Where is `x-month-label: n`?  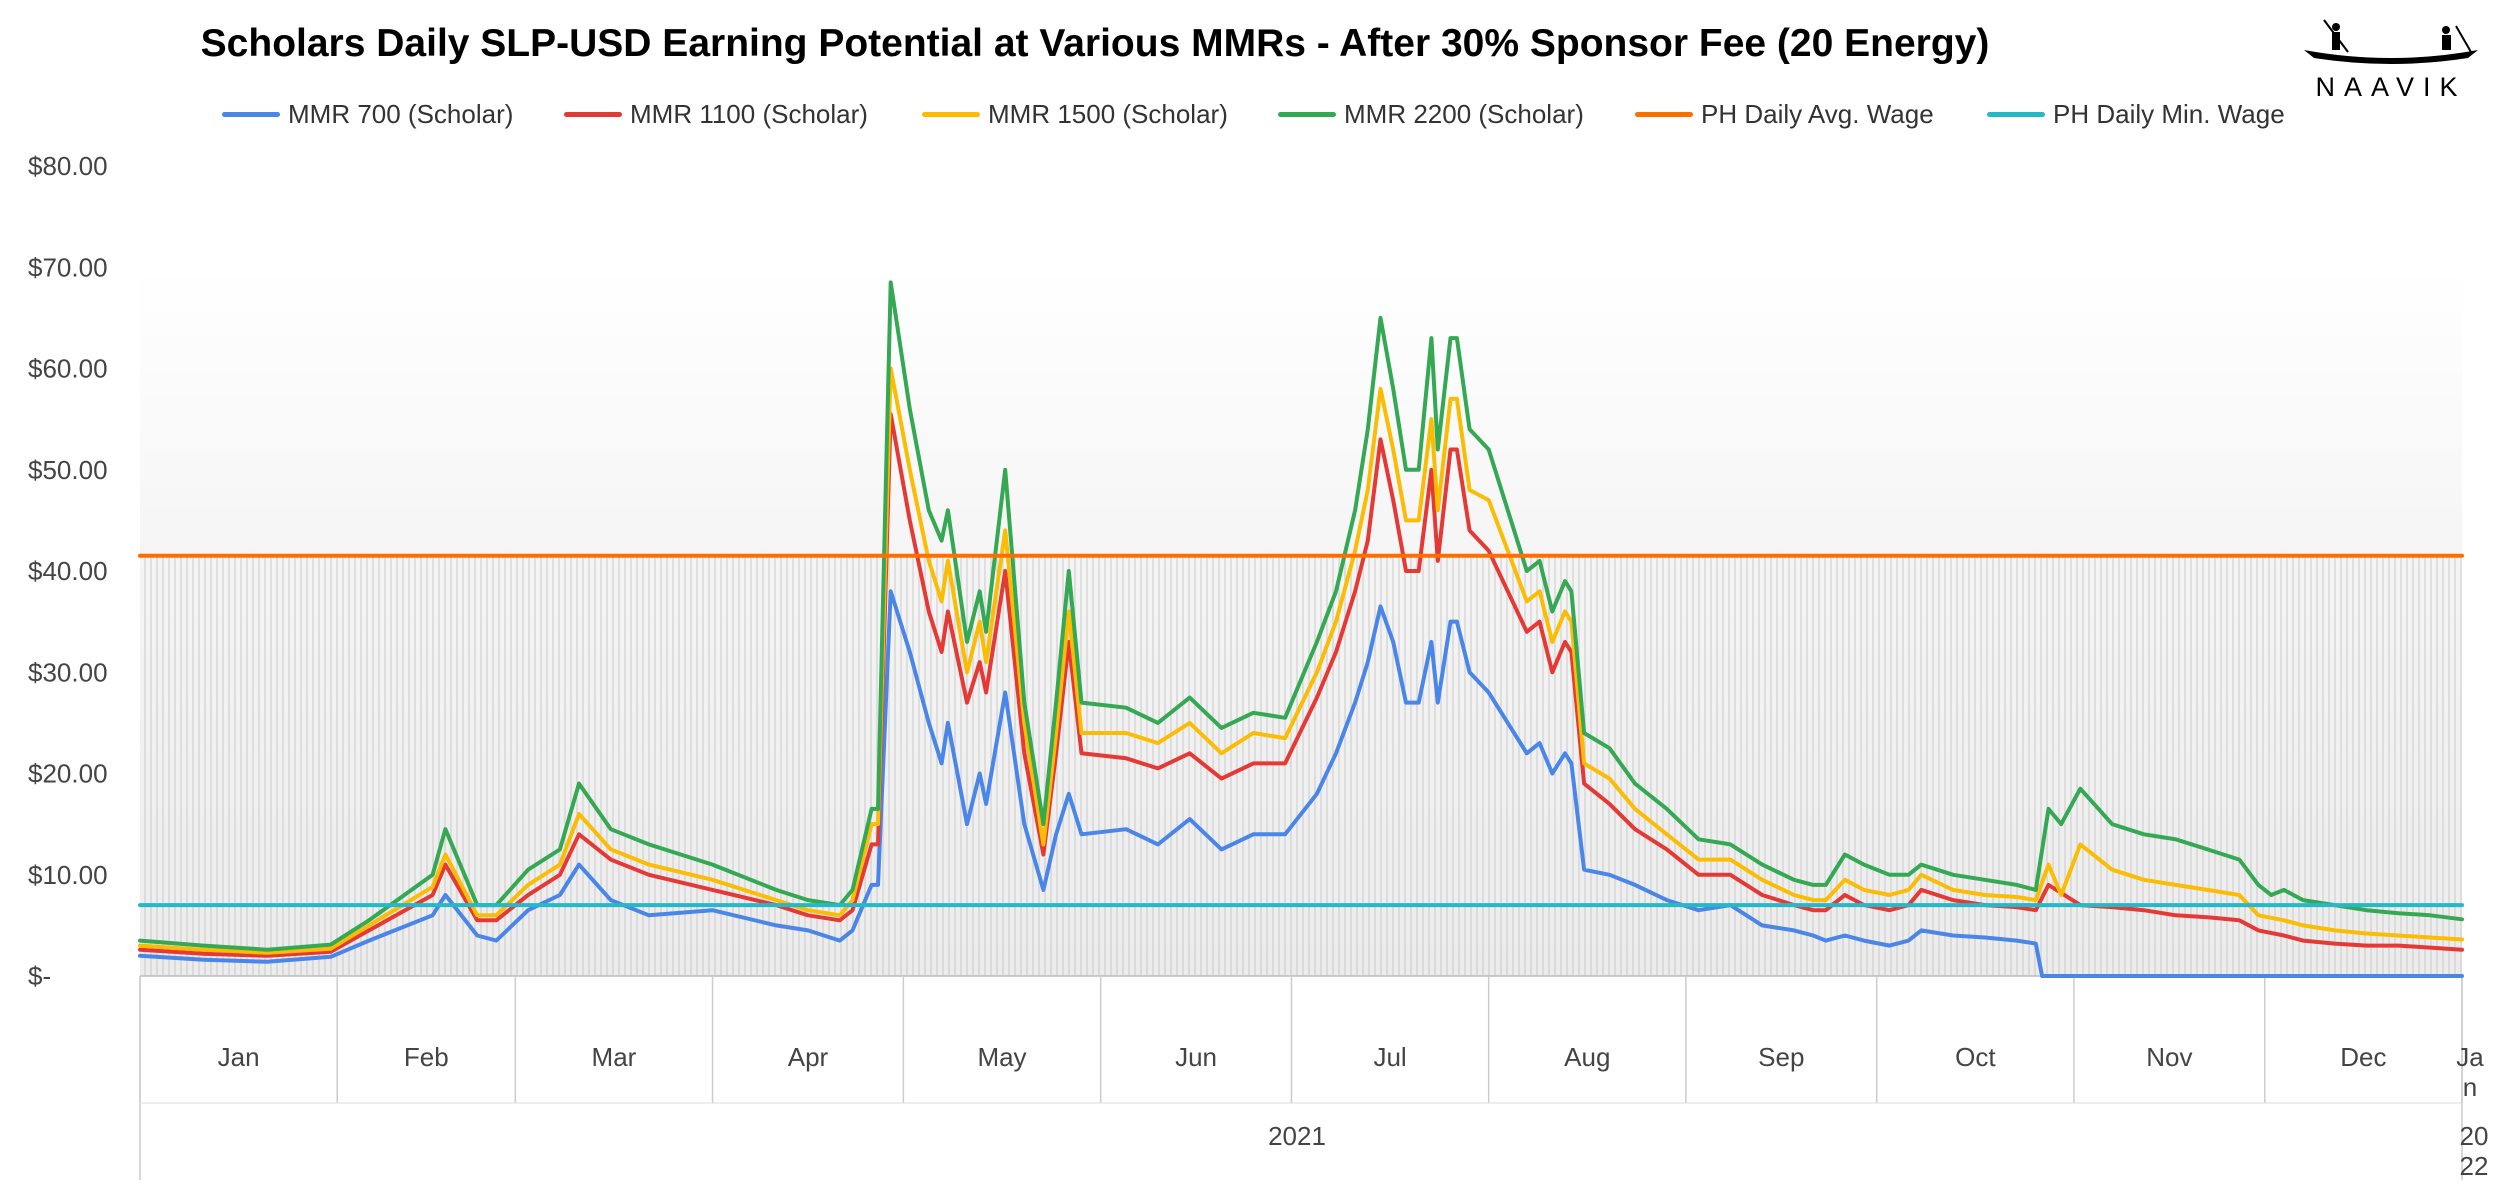
x-month-label: n is located at coordinates (2470, 1087).